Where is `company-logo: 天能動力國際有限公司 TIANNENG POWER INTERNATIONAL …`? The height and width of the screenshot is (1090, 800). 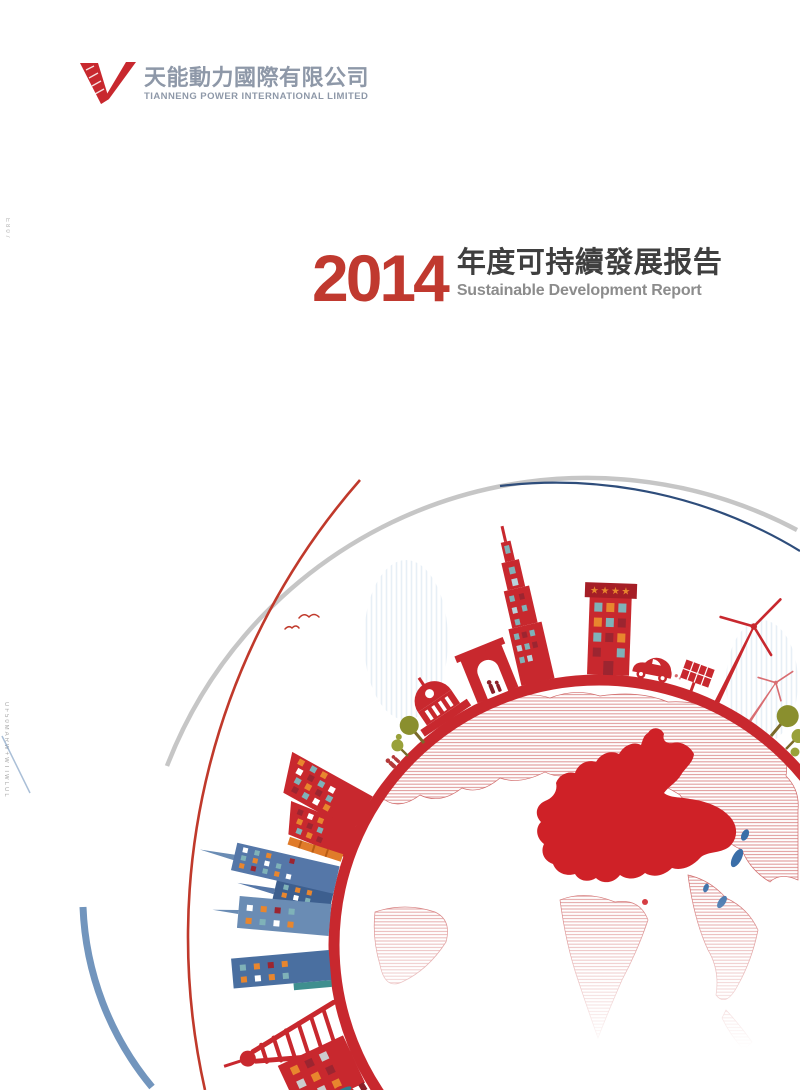
company-logo: 天能動力國際有限公司 TIANNENG POWER INTERNATIONAL … is located at coordinates (223, 84).